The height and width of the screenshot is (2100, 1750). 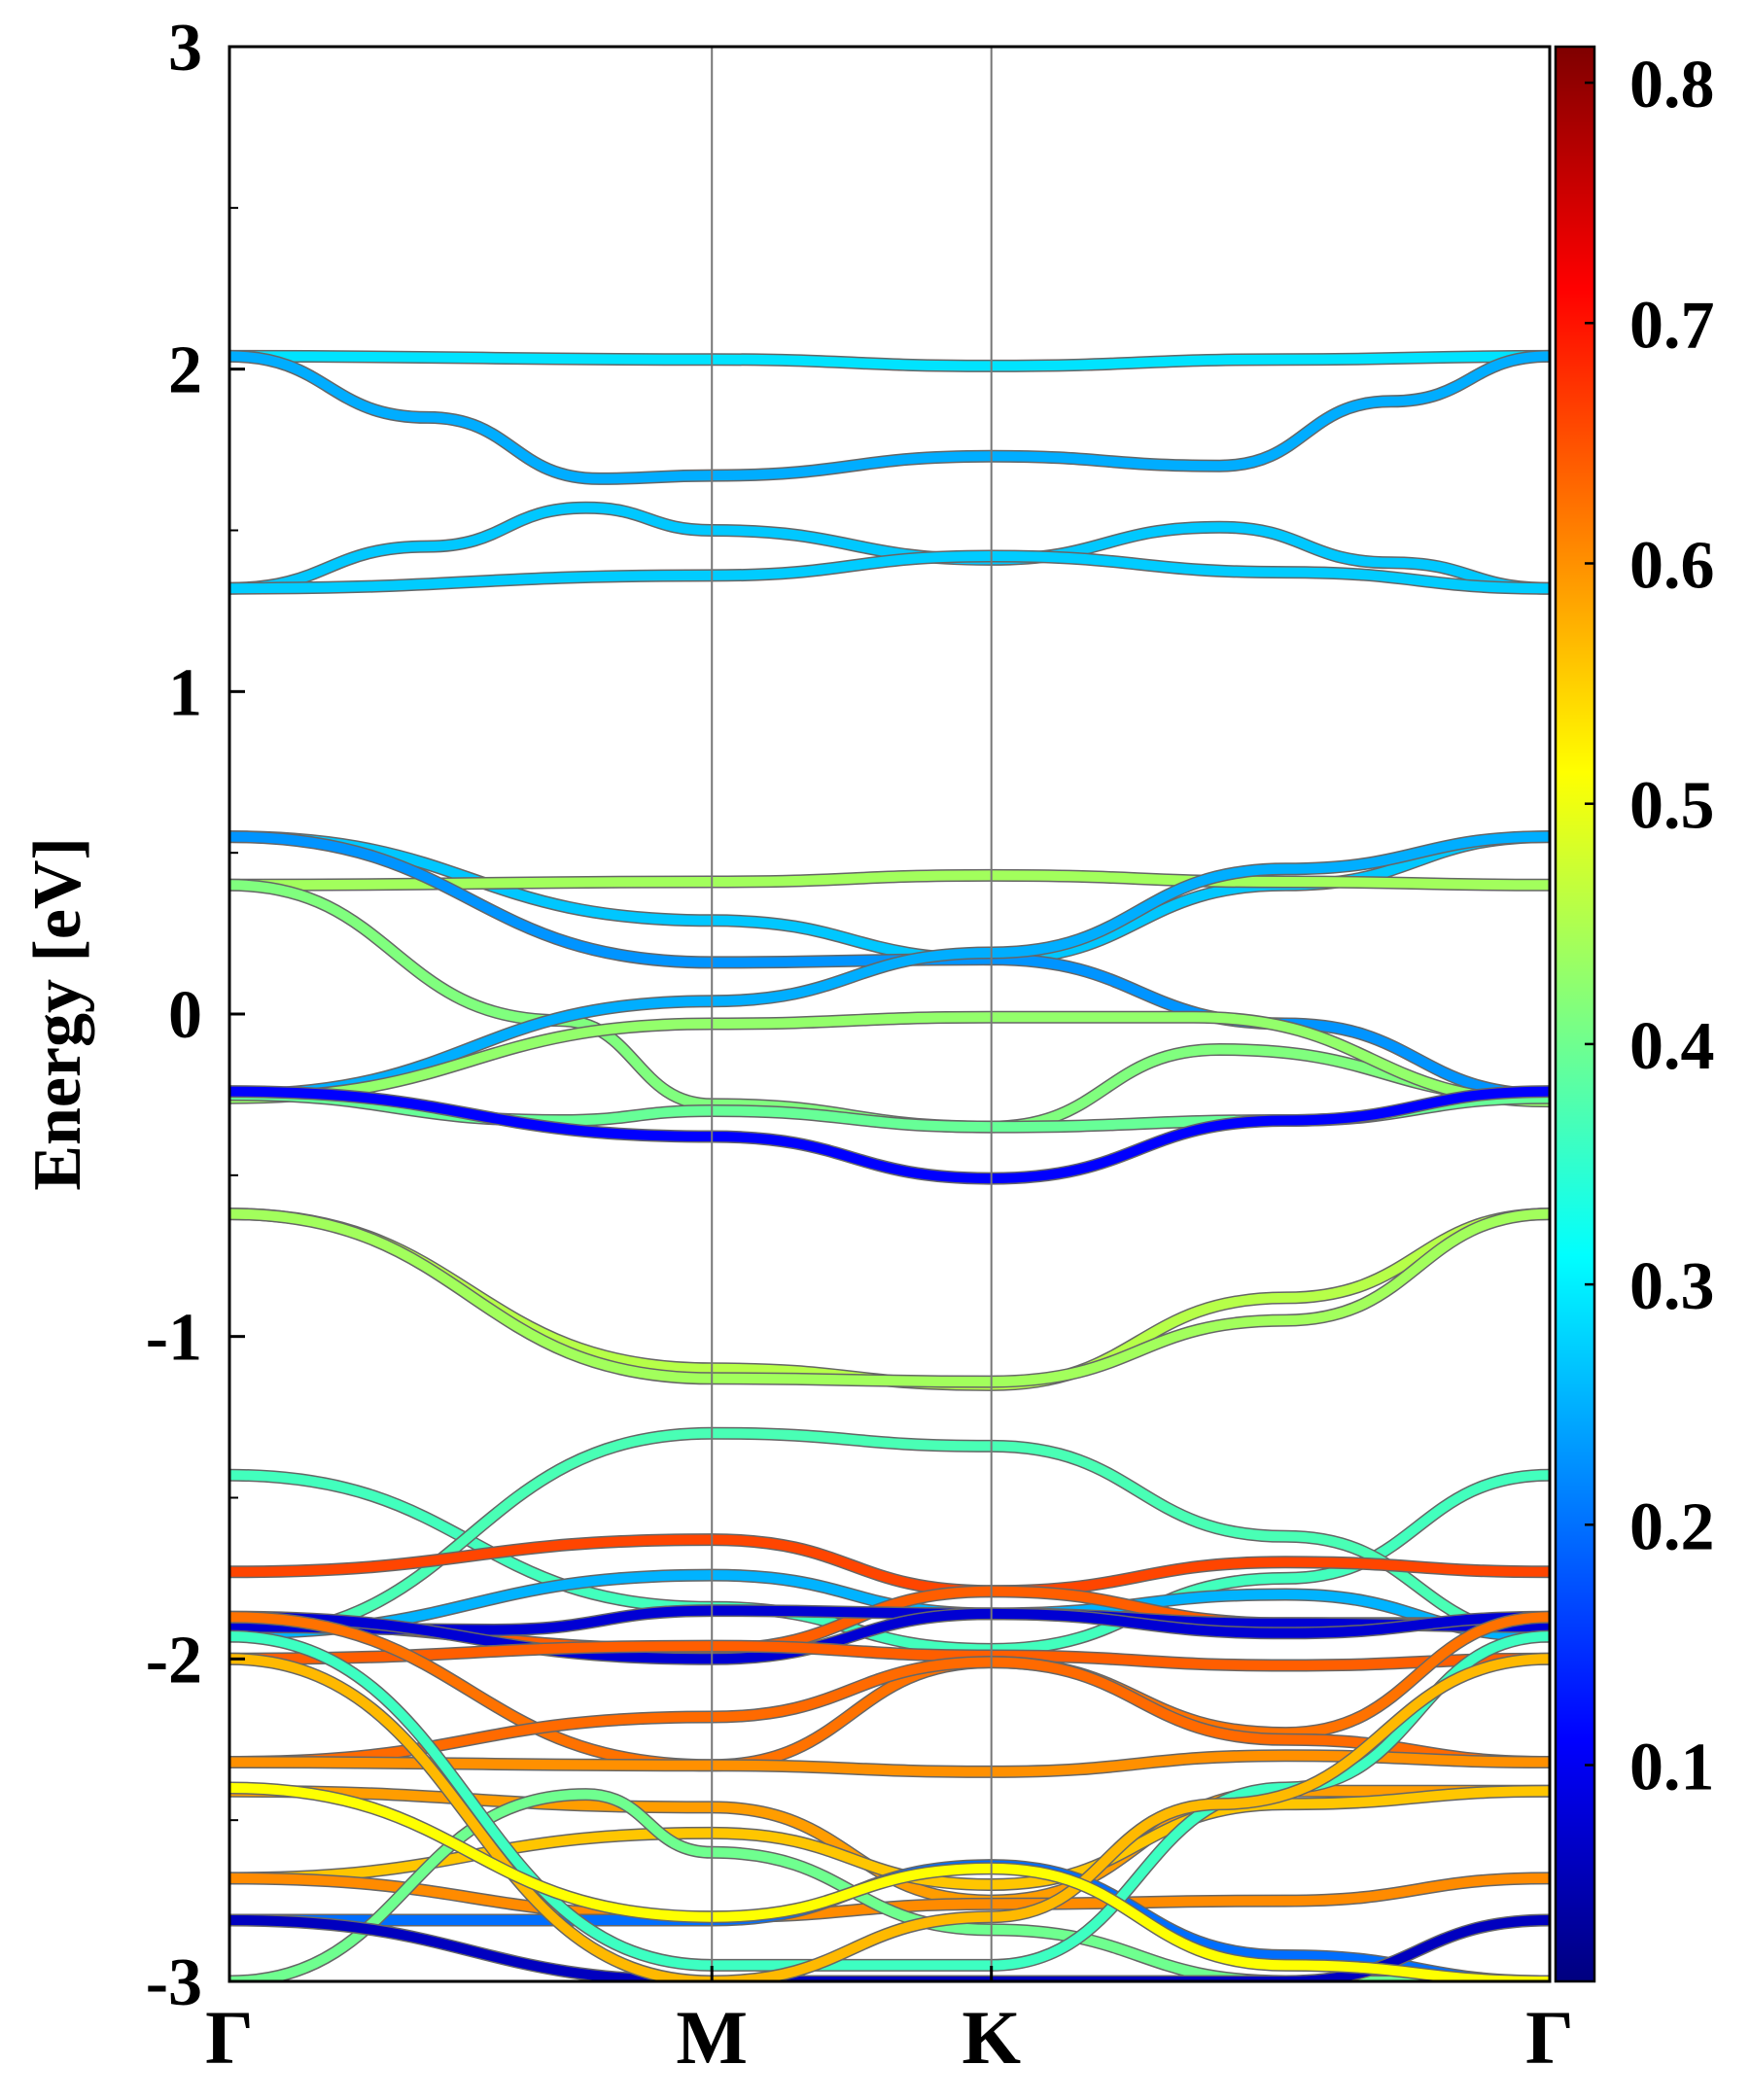 I want to click on colorbar-tick-label: 0.7, so click(x=1672, y=325).